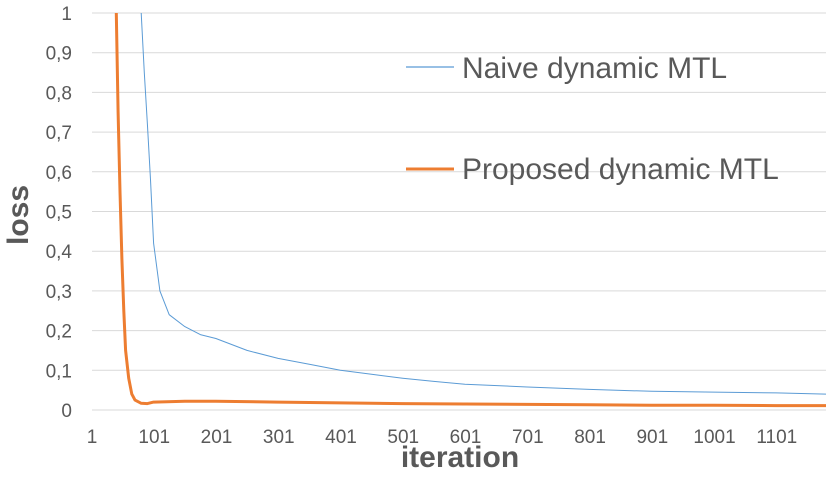  Describe the element at coordinates (92, 437) in the screenshot. I see `x-tick-label: 1` at that location.